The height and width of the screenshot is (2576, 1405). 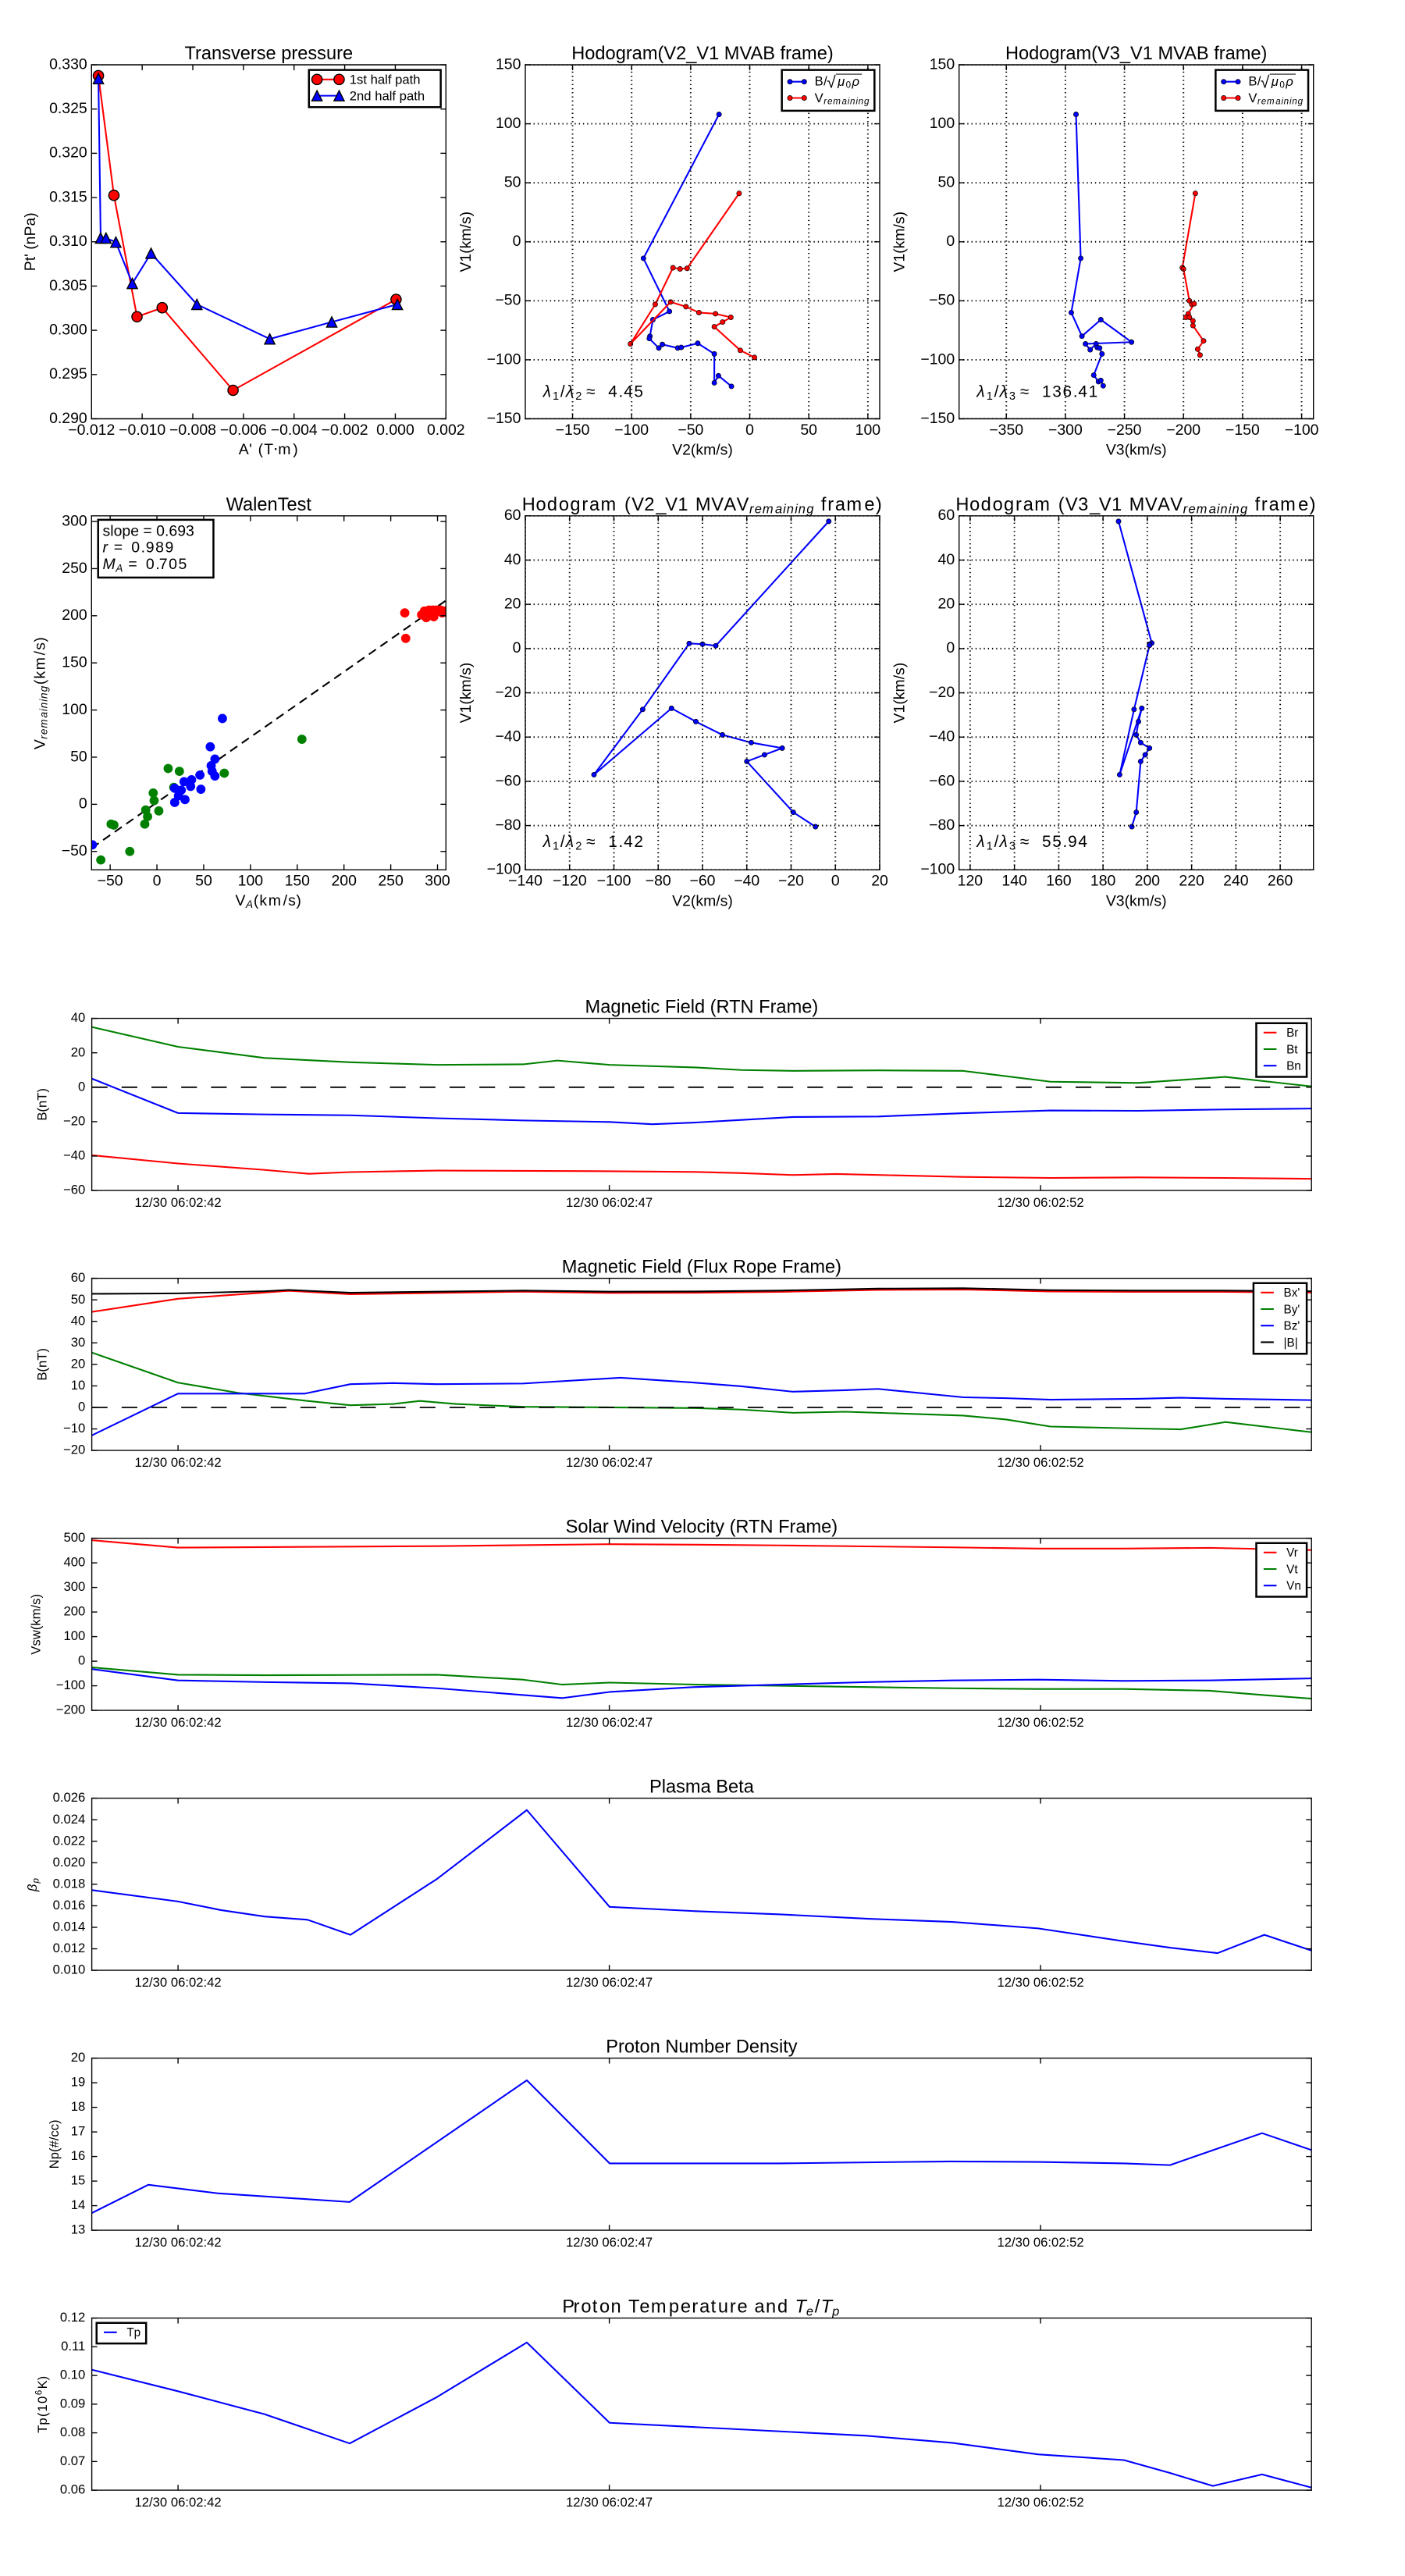 I want to click on svg-text: 0.09, so click(x=72, y=2403).